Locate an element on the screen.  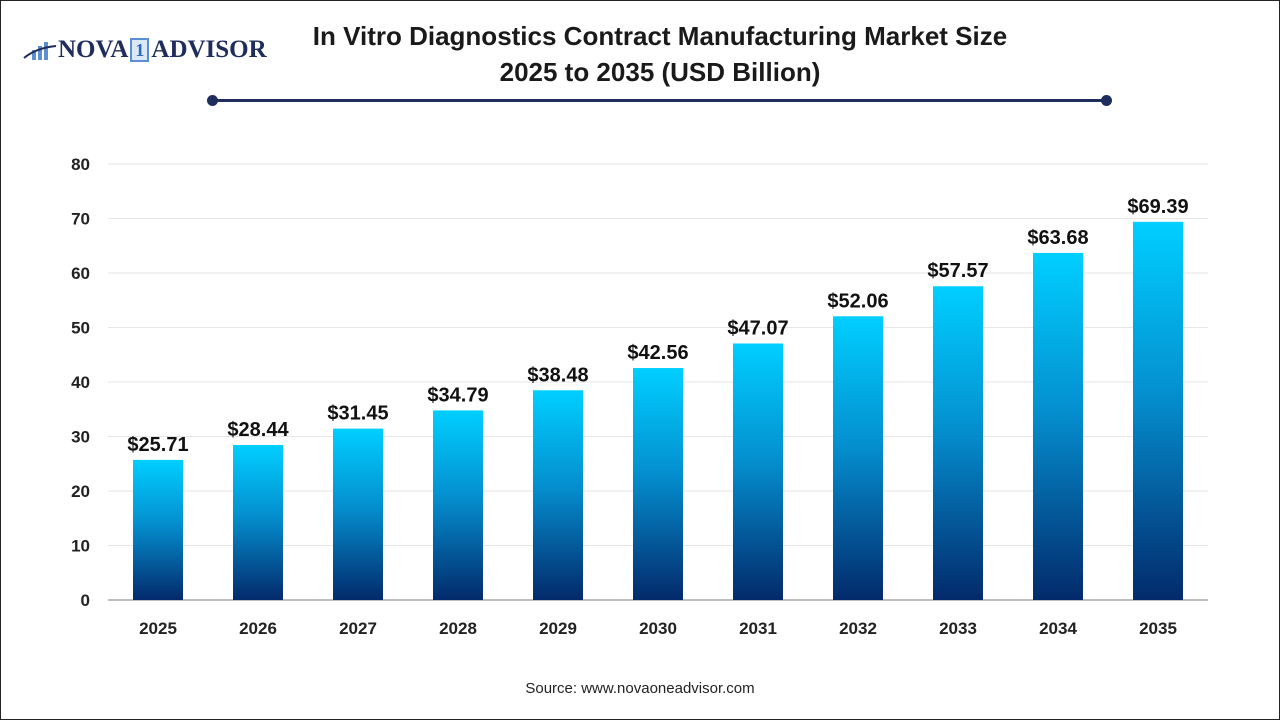
data-label: $69.39 is located at coordinates (1157, 207).